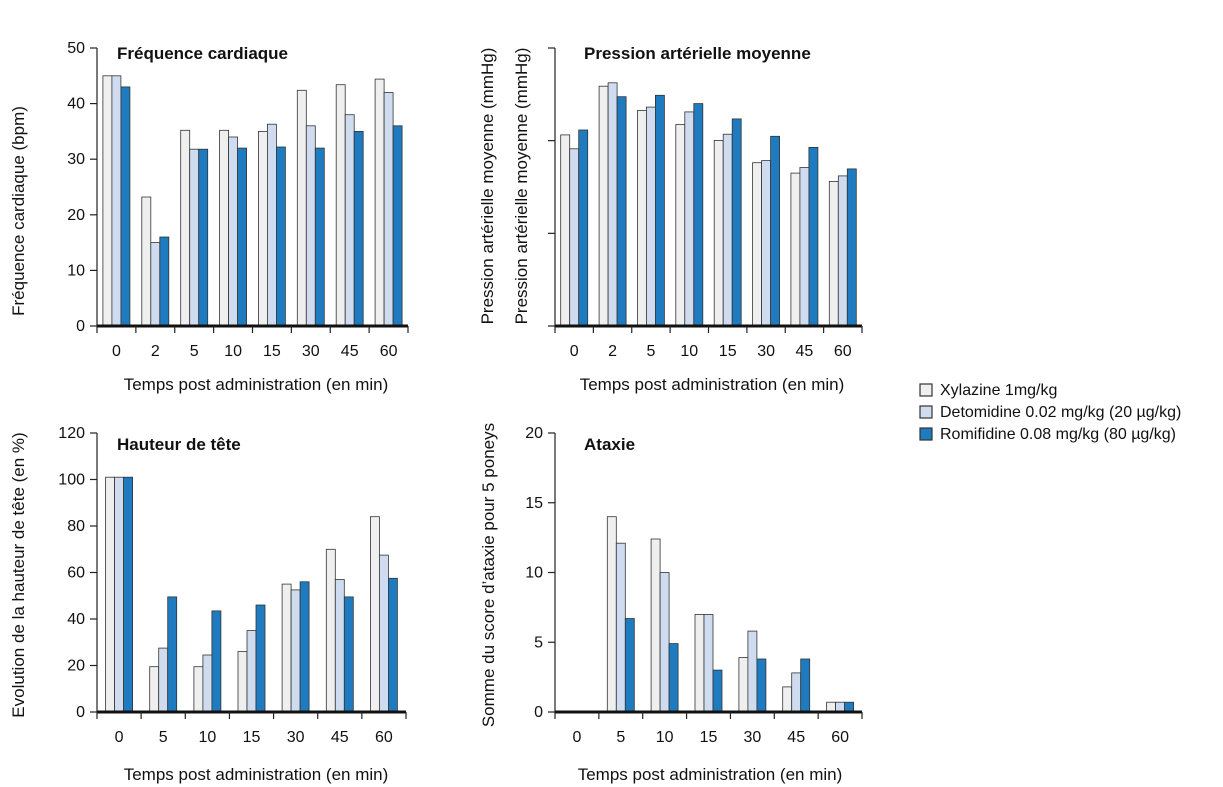  What do you see at coordinates (76, 159) in the screenshot?
I see `y-tick-label: 30` at bounding box center [76, 159].